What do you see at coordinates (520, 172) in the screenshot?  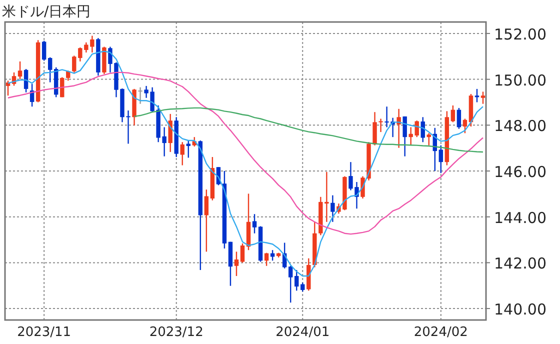 I see `ytick: 146.00` at bounding box center [520, 172].